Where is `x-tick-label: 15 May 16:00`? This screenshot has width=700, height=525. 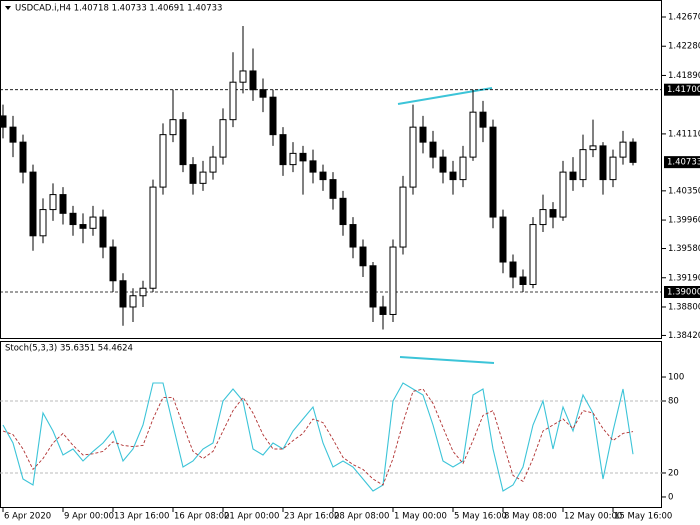
x-tick-label: 15 May 16:00 is located at coordinates (643, 517).